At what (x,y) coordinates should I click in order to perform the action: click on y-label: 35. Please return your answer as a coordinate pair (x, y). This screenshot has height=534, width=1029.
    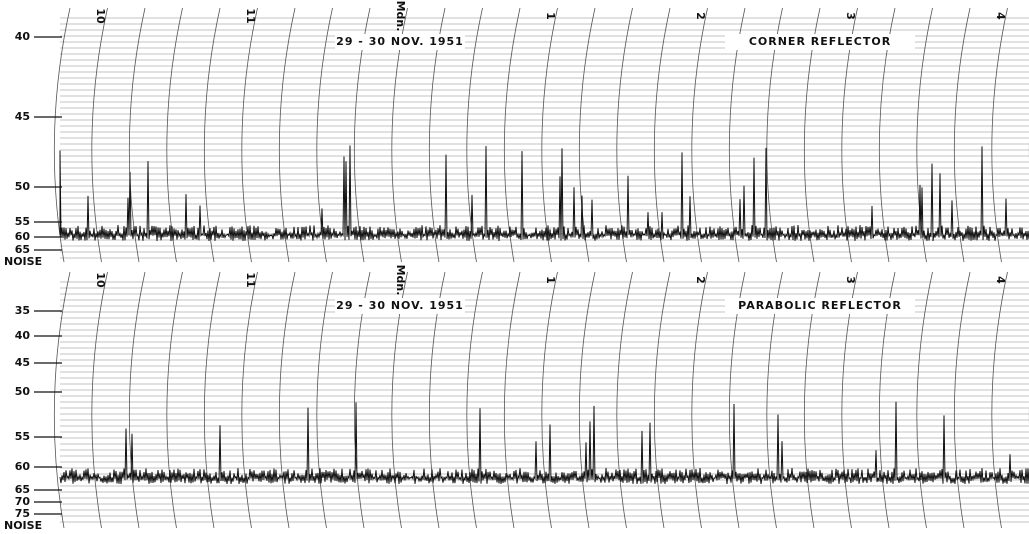
    Looking at the image, I should click on (22, 310).